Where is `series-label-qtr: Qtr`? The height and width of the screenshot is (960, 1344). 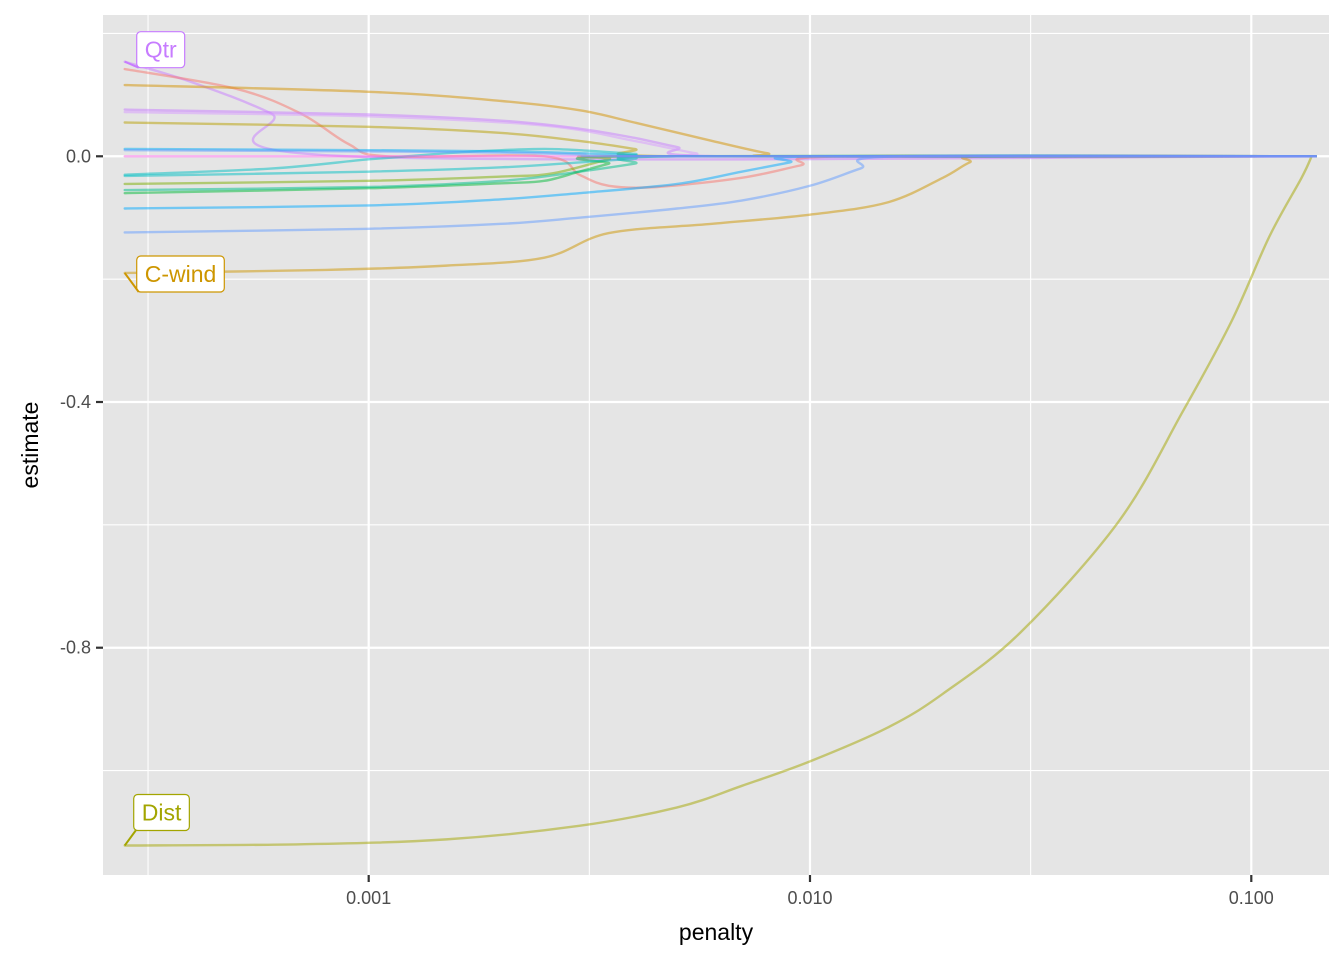 series-label-qtr: Qtr is located at coordinates (155, 50).